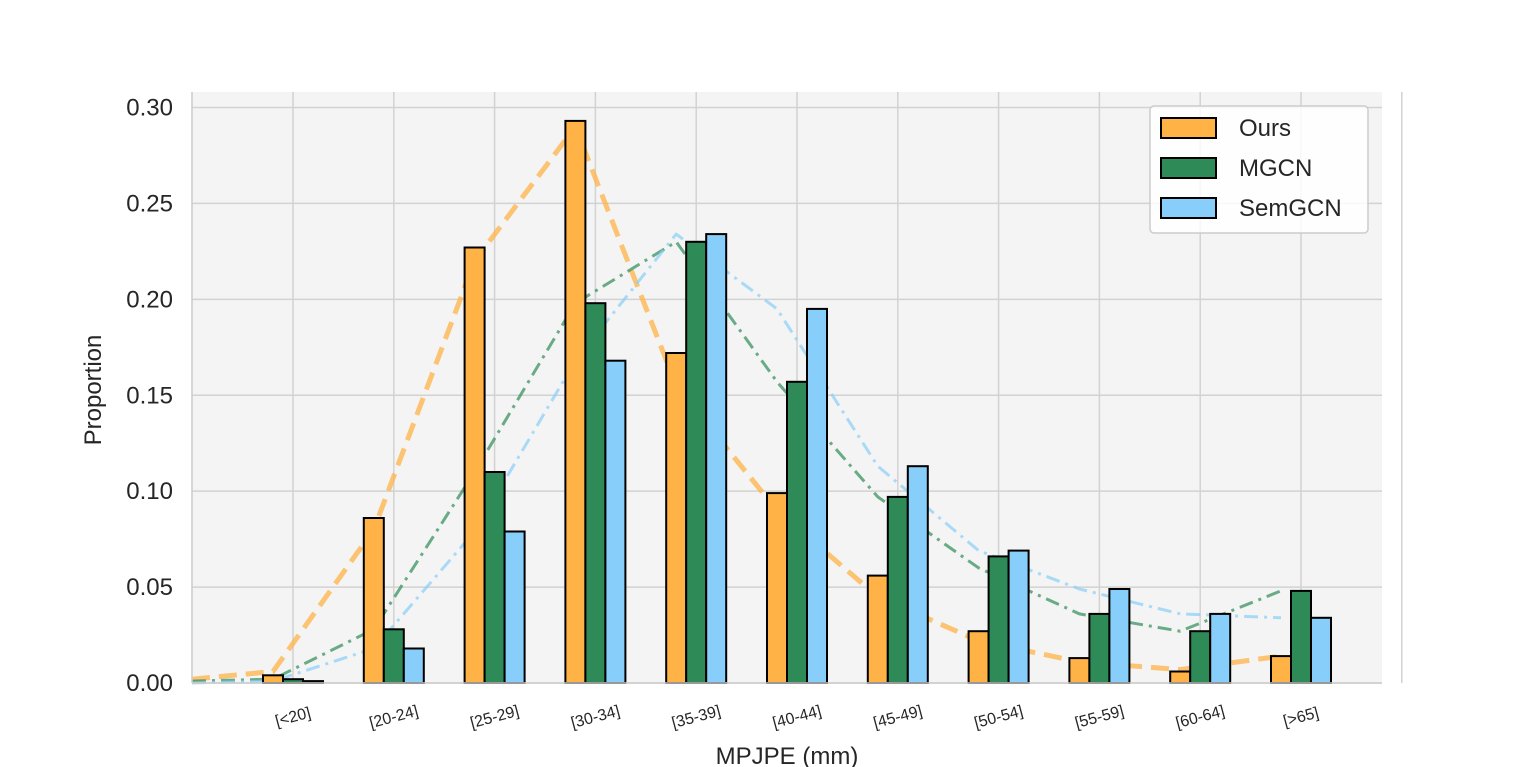  I want to click on legend: Ours MGCN SemGCN, so click(1259, 169).